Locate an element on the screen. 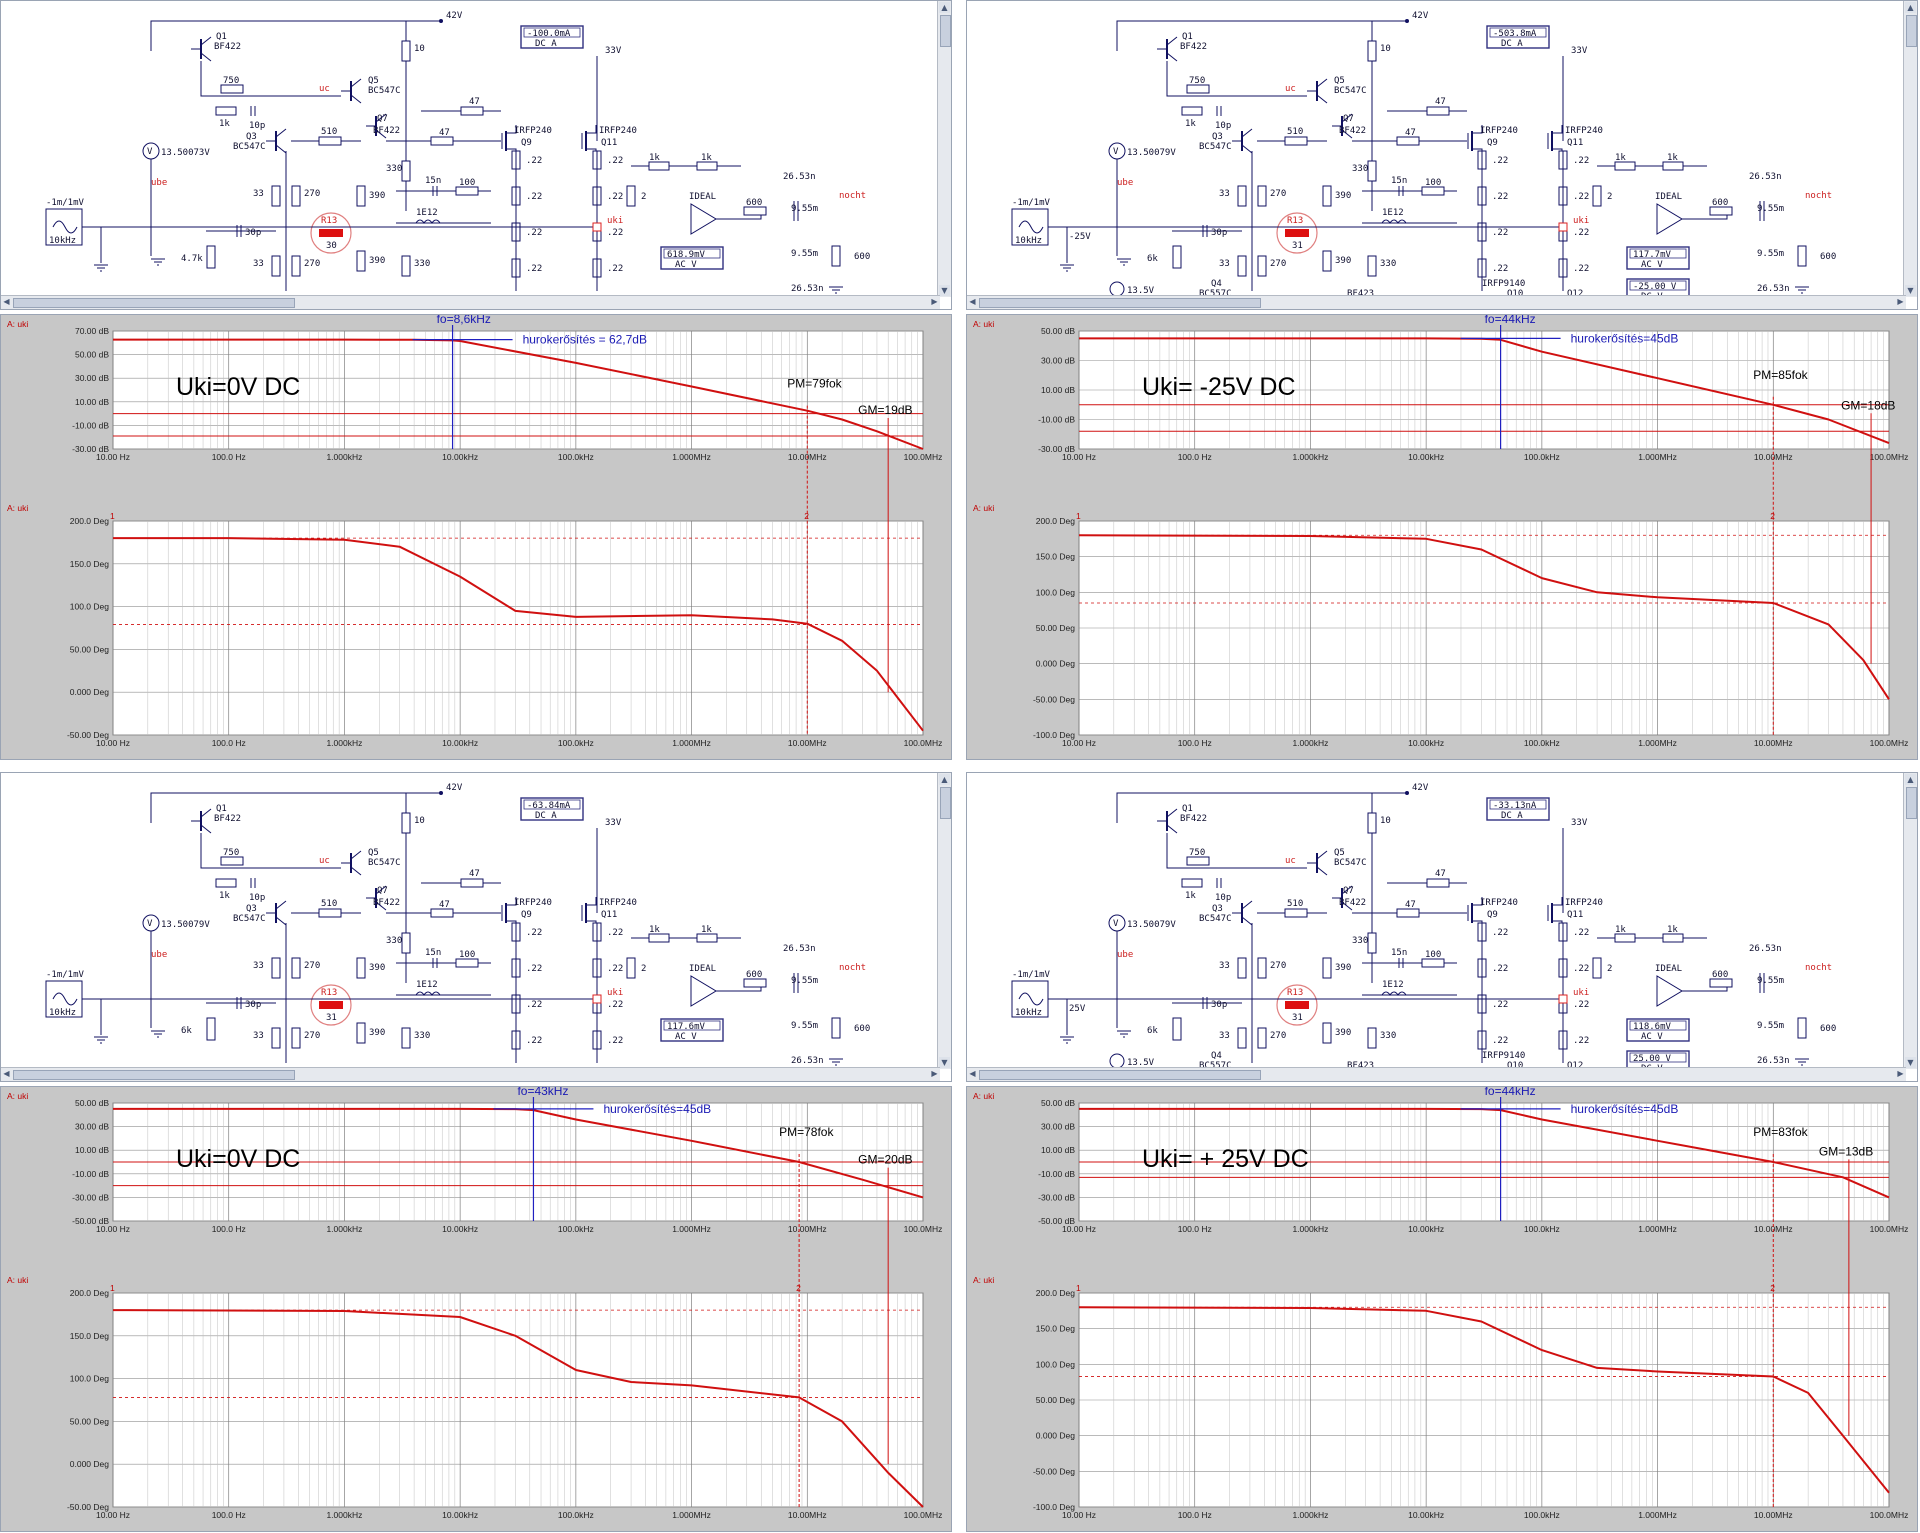 Image resolution: width=1920 pixels, height=1533 pixels. label-q3-type: BC547C is located at coordinates (249, 919).